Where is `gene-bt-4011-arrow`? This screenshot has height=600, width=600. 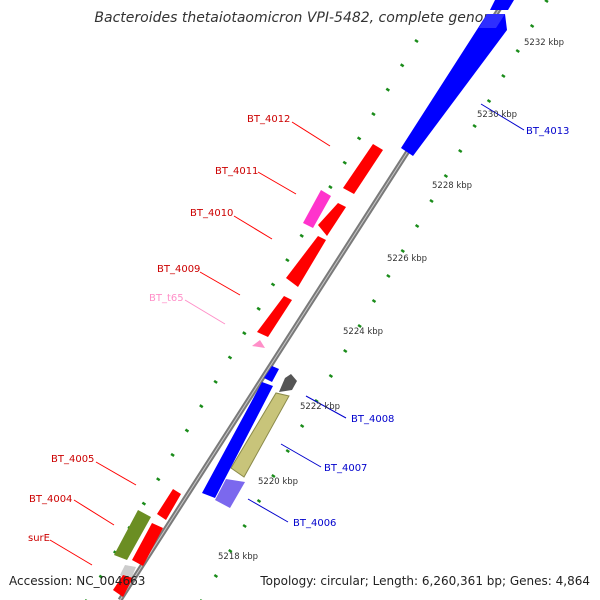 gene-bt-4011-arrow is located at coordinates (317, 209).